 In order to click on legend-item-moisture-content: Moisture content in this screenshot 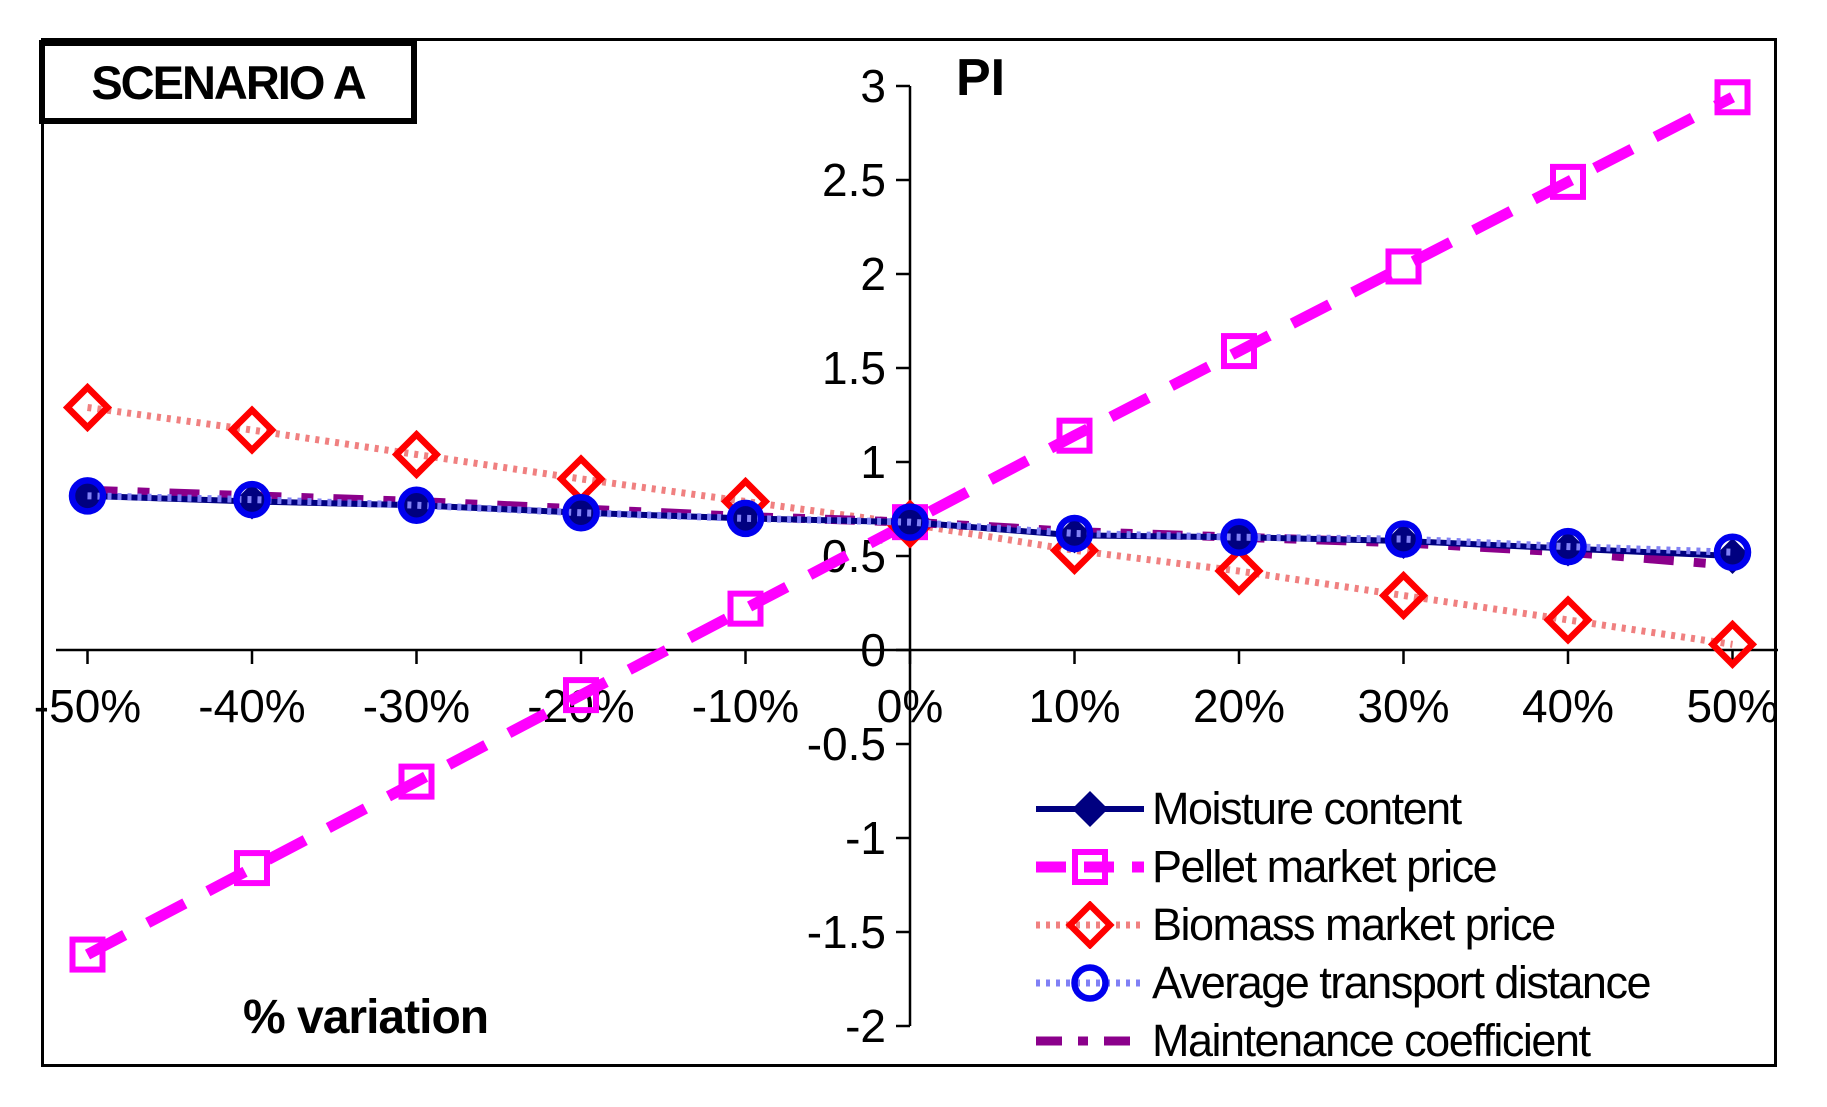, I will do `click(1342, 809)`.